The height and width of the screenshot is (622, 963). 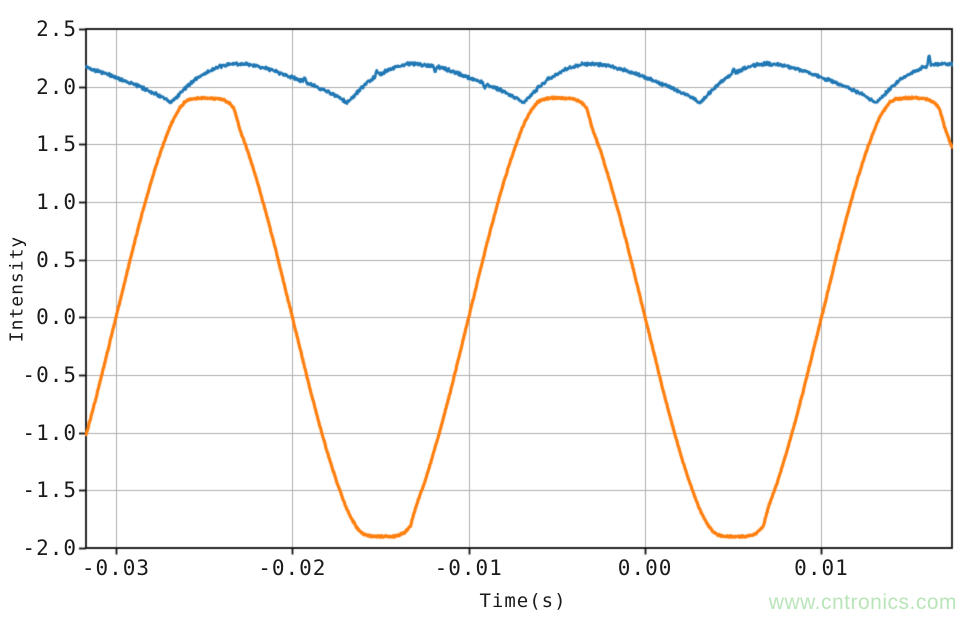 What do you see at coordinates (645, 568) in the screenshot?
I see `x-tick-label: 0.00` at bounding box center [645, 568].